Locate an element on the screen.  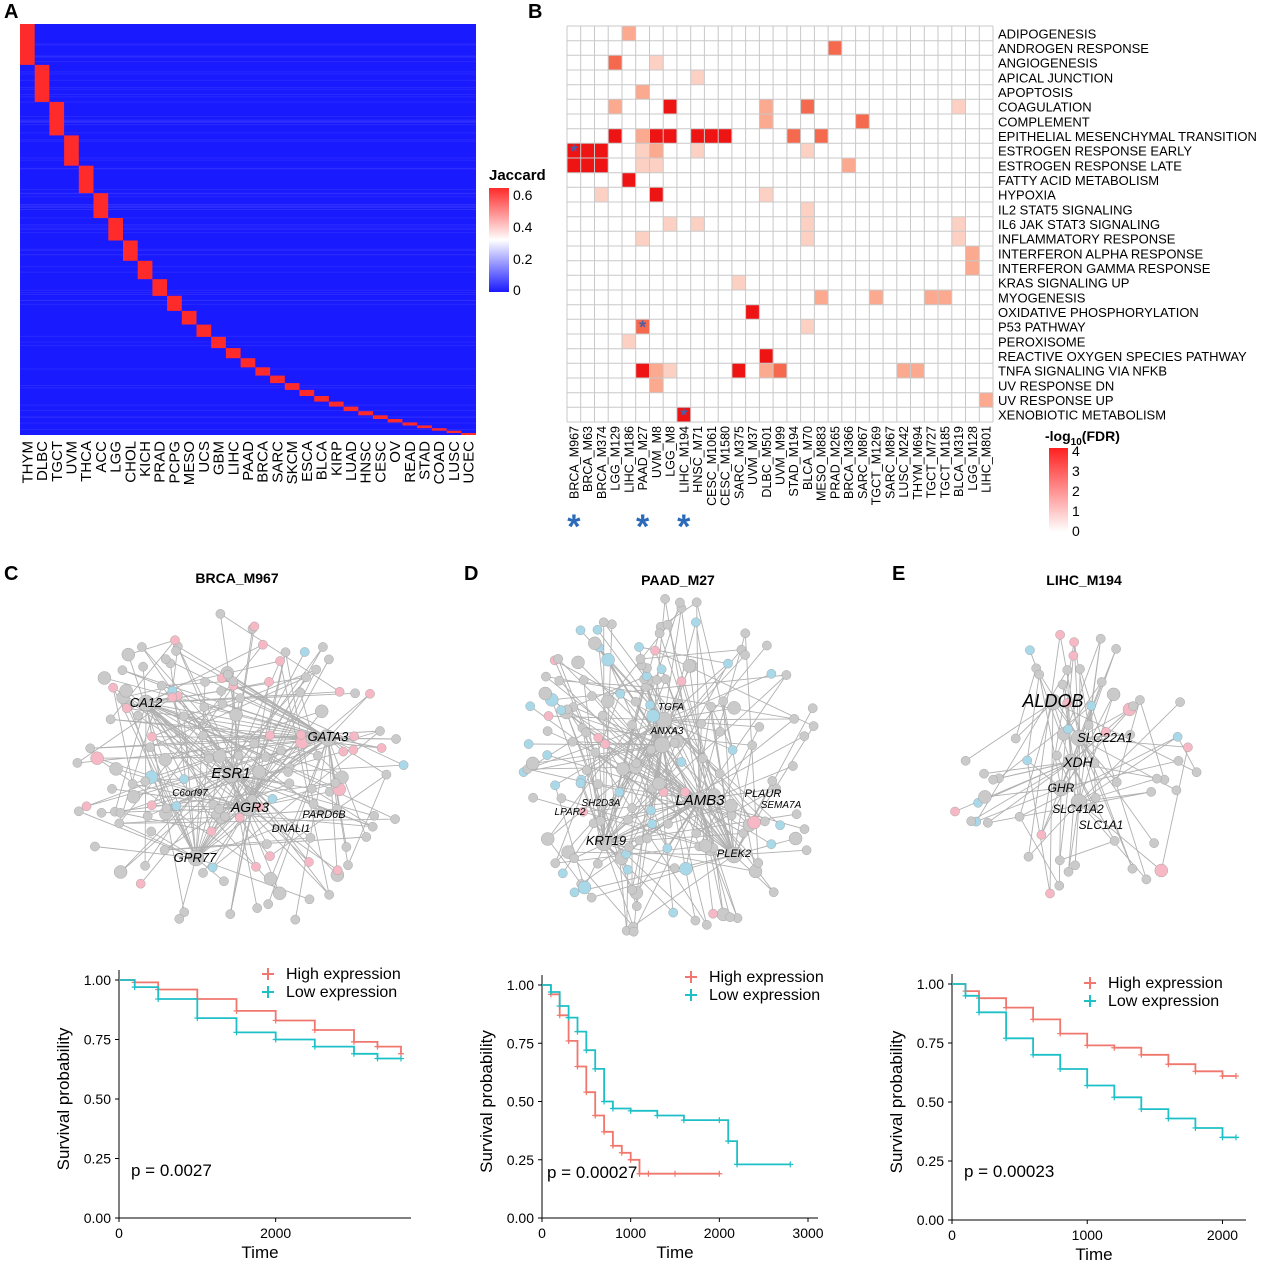
legend-label-high: High expression is located at coordinates (1165, 983).